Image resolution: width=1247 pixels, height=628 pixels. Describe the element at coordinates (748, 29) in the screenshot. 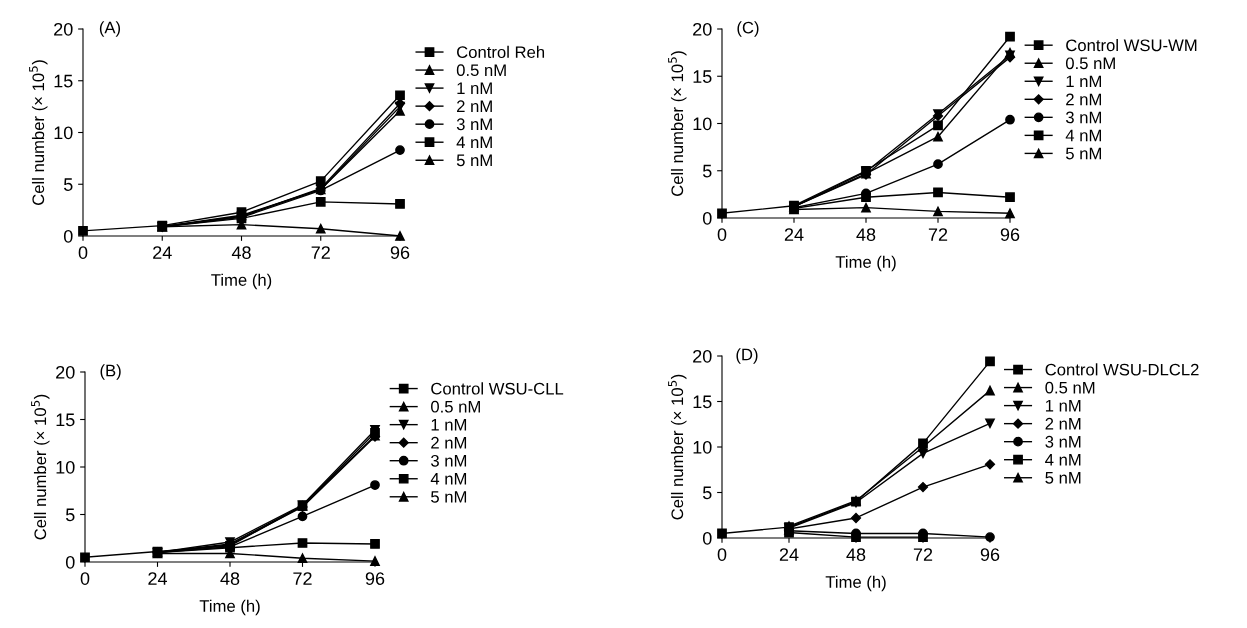

I see `chart-title: (C)` at that location.